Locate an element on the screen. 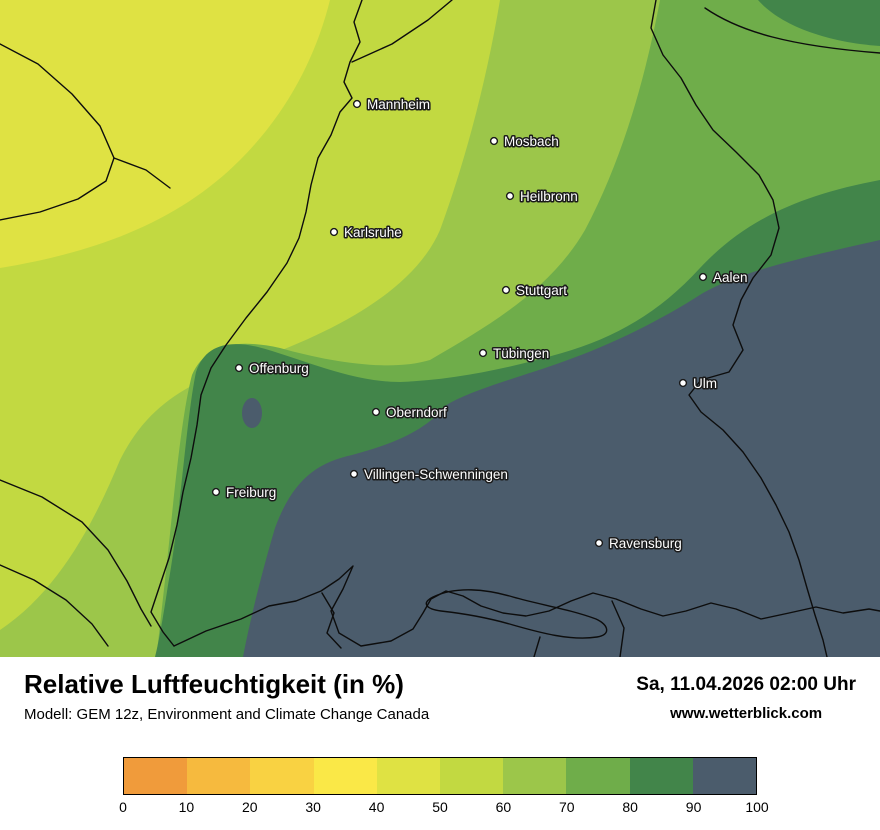  legend-tick: 90 is located at coordinates (693, 807).